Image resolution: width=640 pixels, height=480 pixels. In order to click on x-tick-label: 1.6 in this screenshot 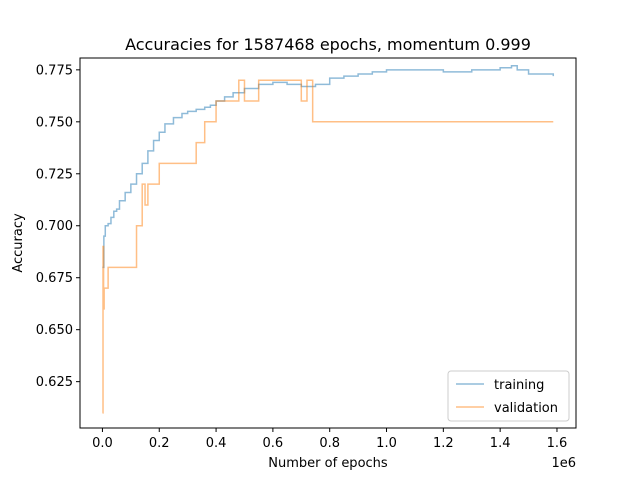, I will do `click(557, 443)`.